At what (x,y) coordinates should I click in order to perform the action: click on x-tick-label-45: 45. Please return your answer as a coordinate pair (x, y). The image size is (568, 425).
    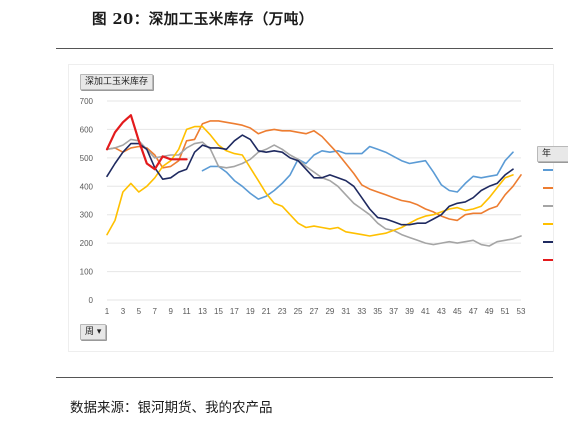
    Looking at the image, I should click on (457, 311).